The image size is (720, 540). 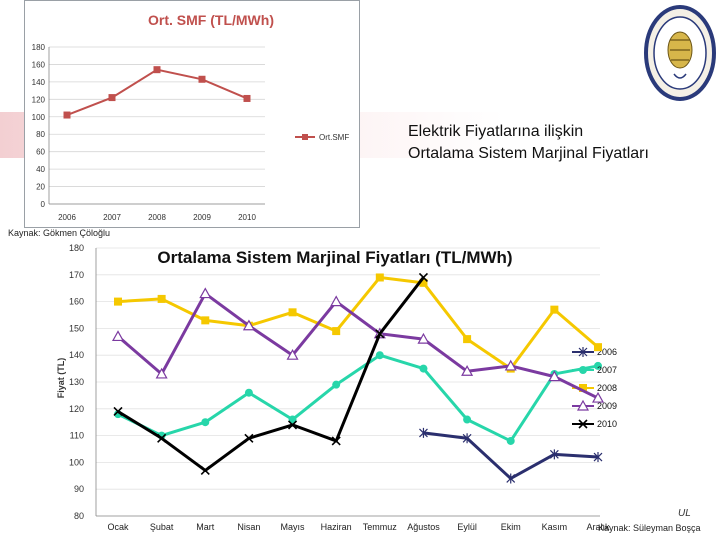 I want to click on series-line-Ort.SMF, so click(x=157, y=92).